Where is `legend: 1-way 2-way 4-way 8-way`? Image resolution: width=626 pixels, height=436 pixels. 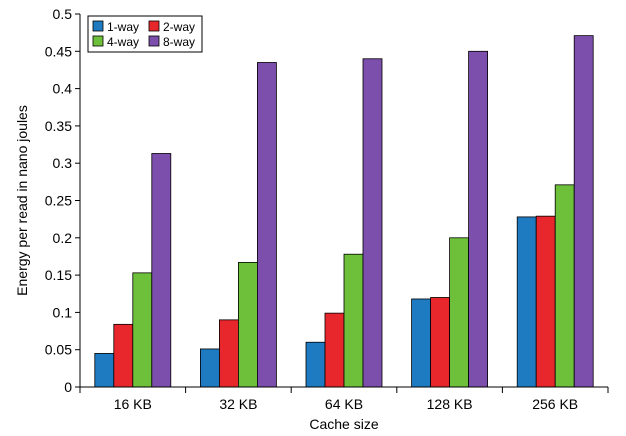
legend: 1-way 2-way 4-way 8-way is located at coordinates (145, 34).